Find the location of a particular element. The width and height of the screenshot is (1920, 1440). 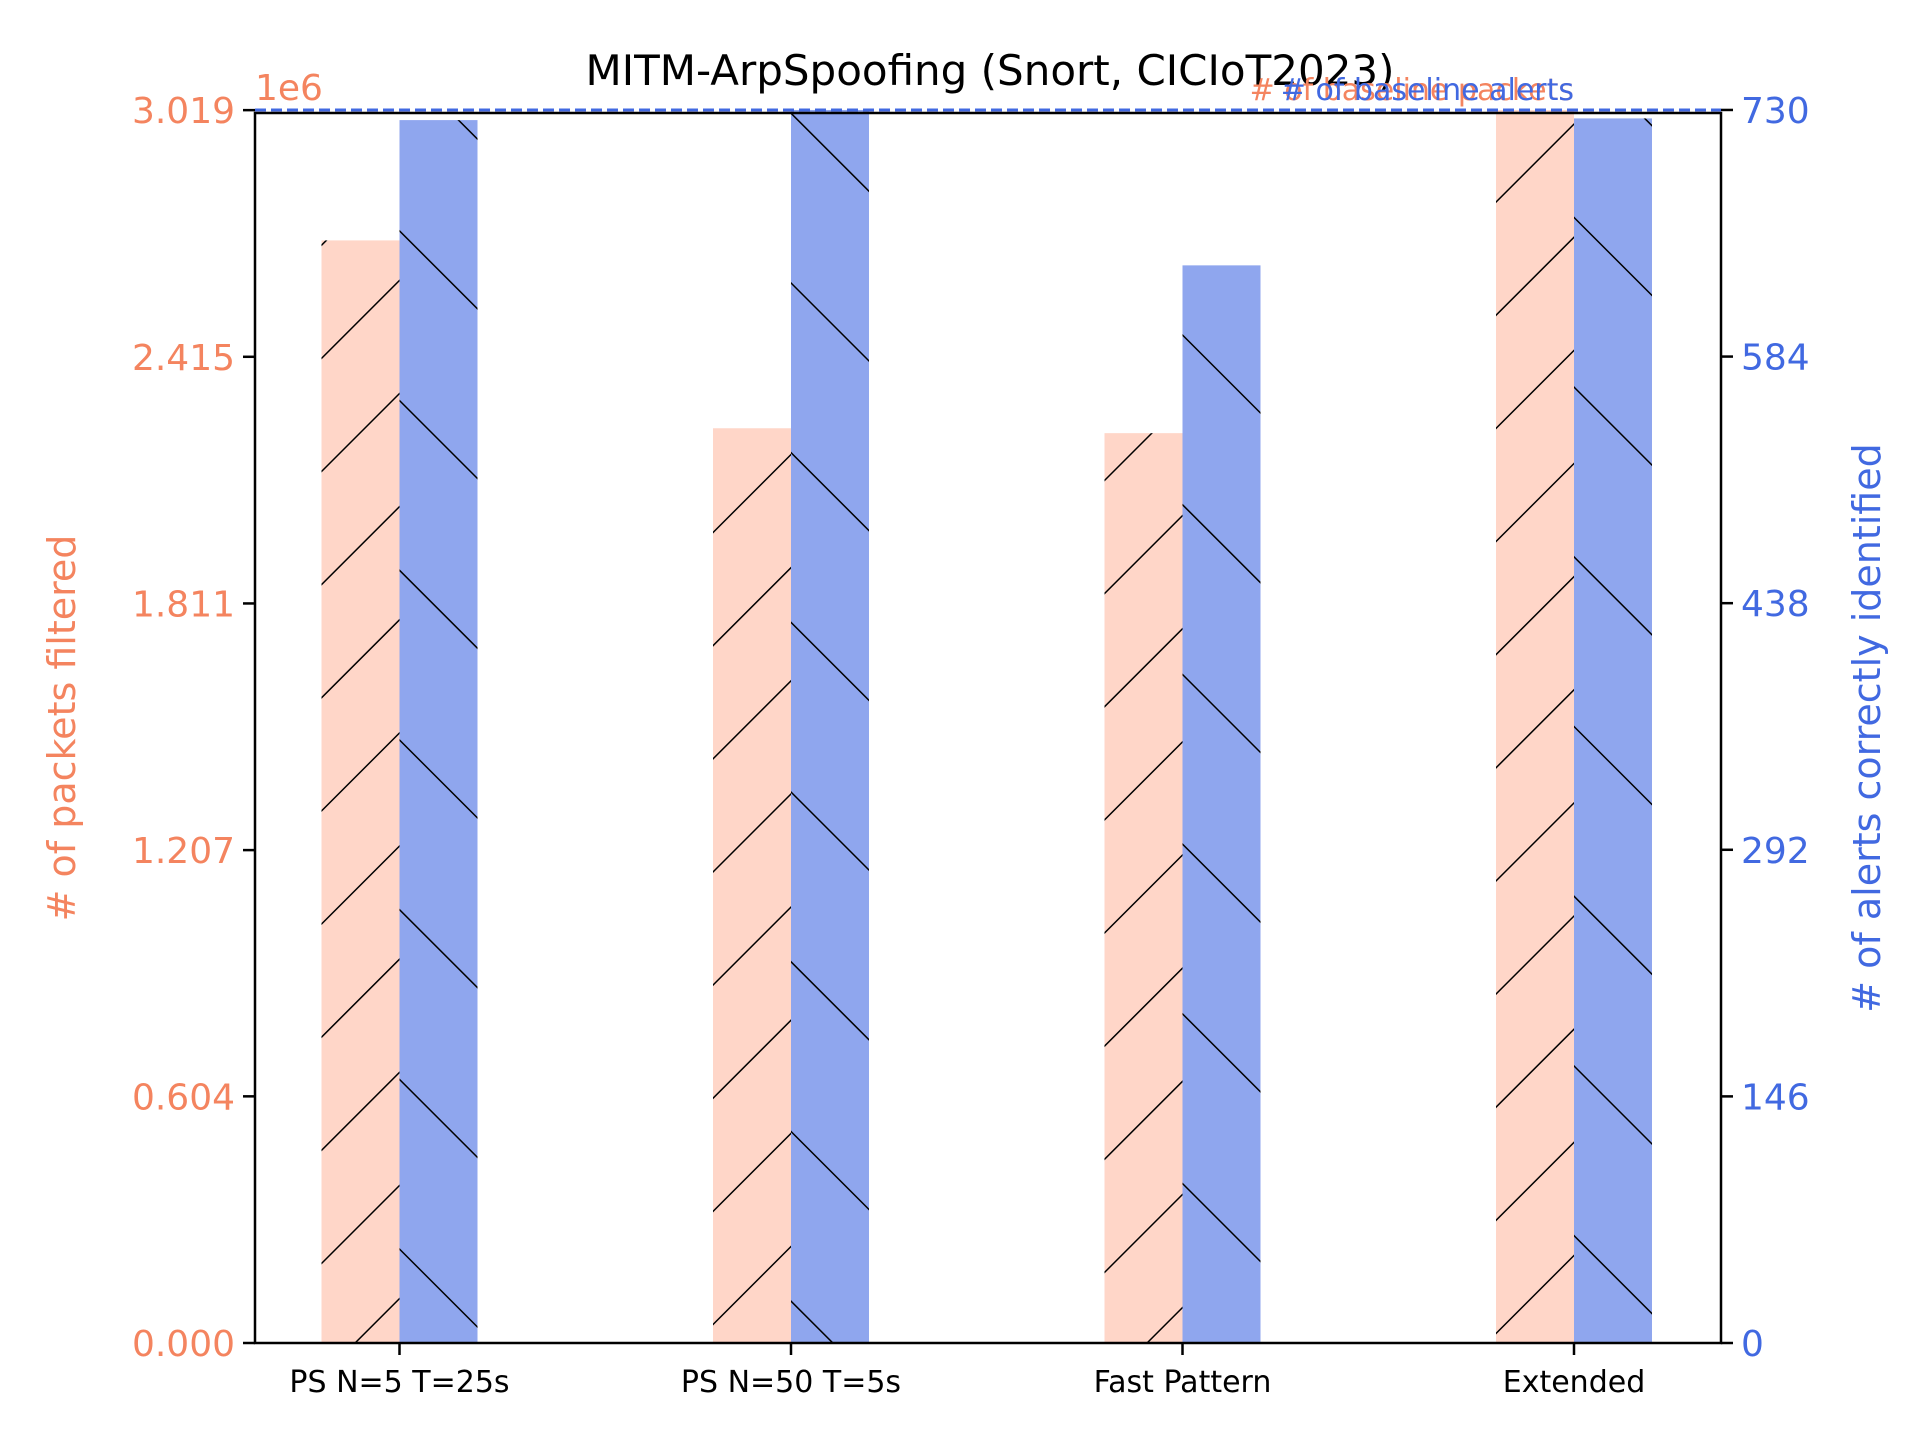

left-axis-label: # of packets filtered is located at coordinates (62, 728).